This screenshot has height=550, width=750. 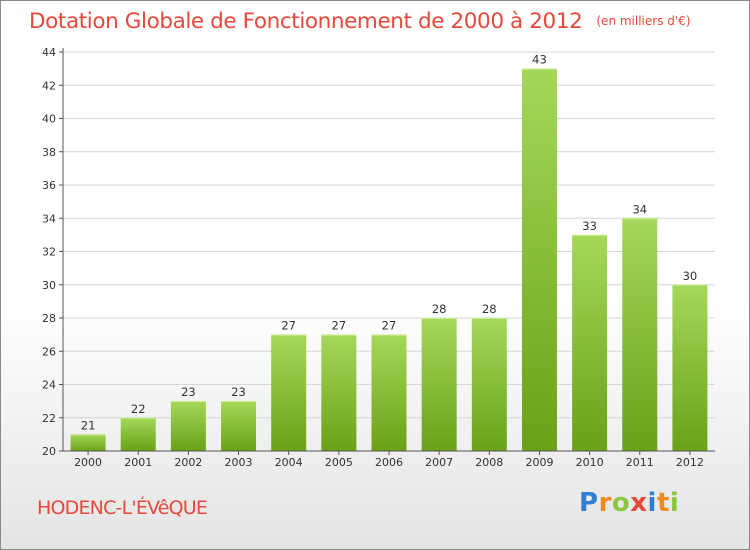 I want to click on y-tick-label: 44, so click(x=49, y=52).